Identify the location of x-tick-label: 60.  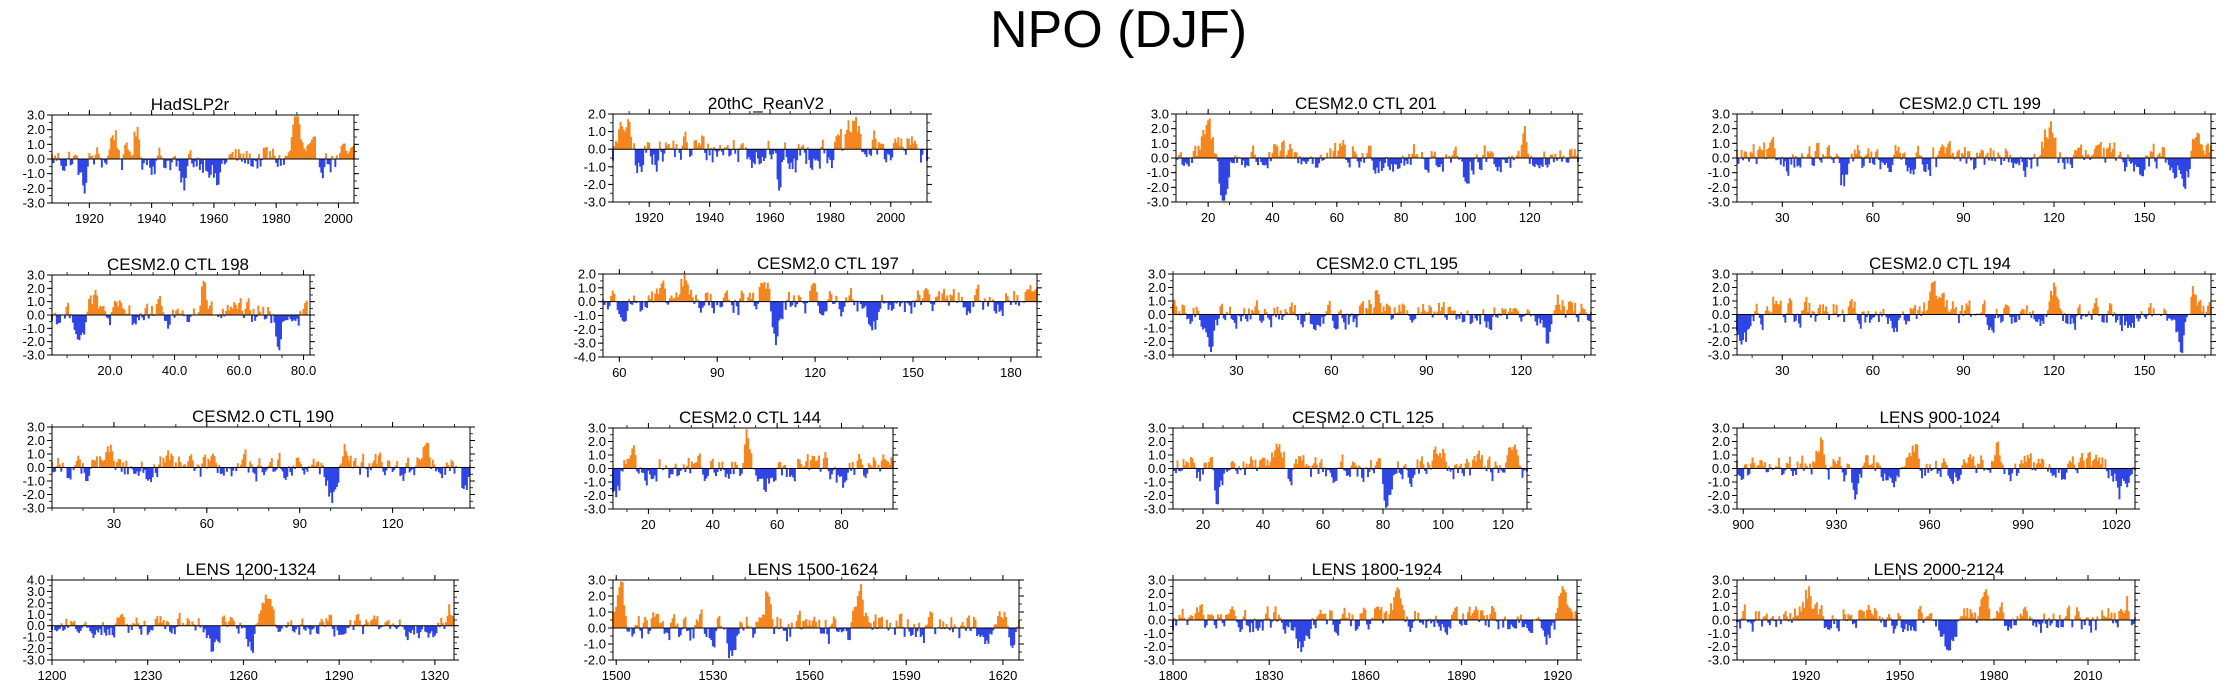
(1337, 217).